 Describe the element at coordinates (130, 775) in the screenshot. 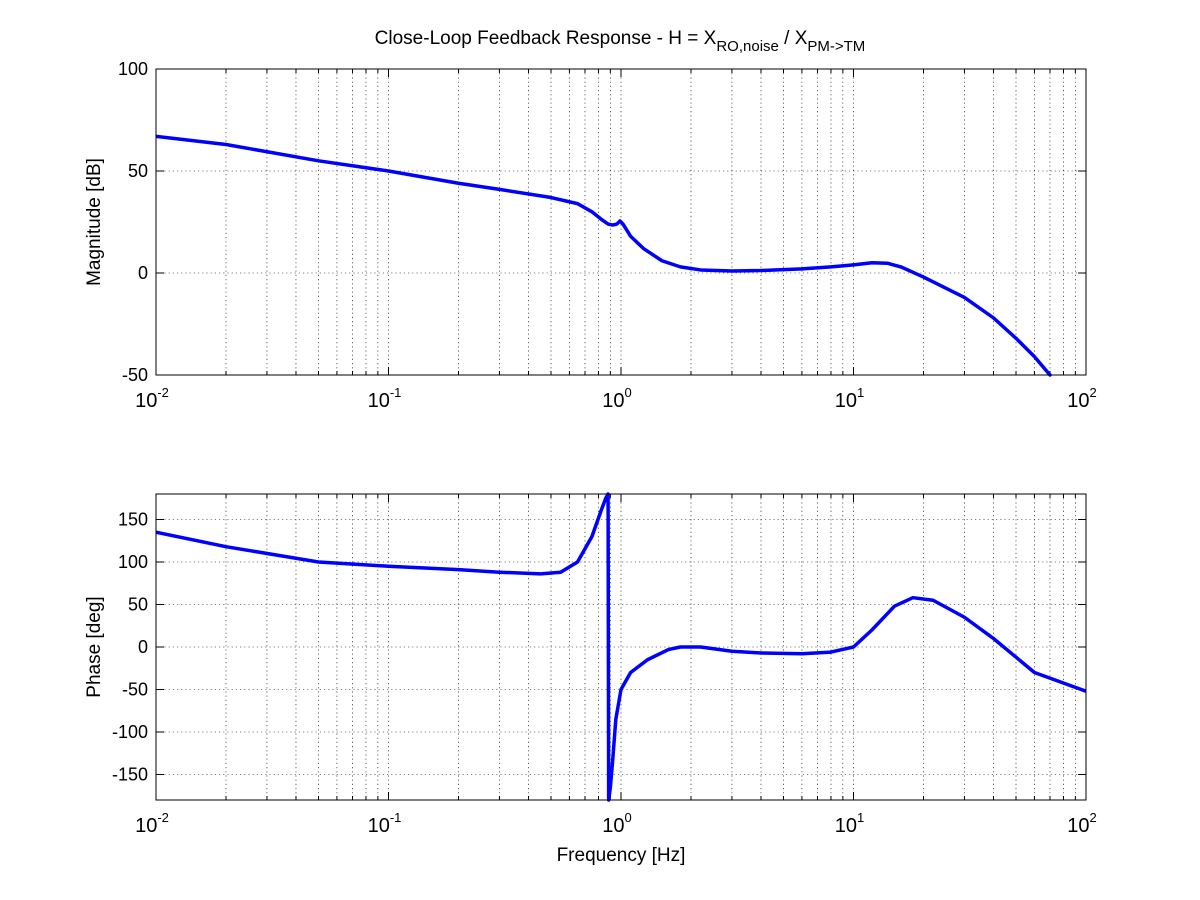

I see `phase-y-tick-label: -150` at that location.